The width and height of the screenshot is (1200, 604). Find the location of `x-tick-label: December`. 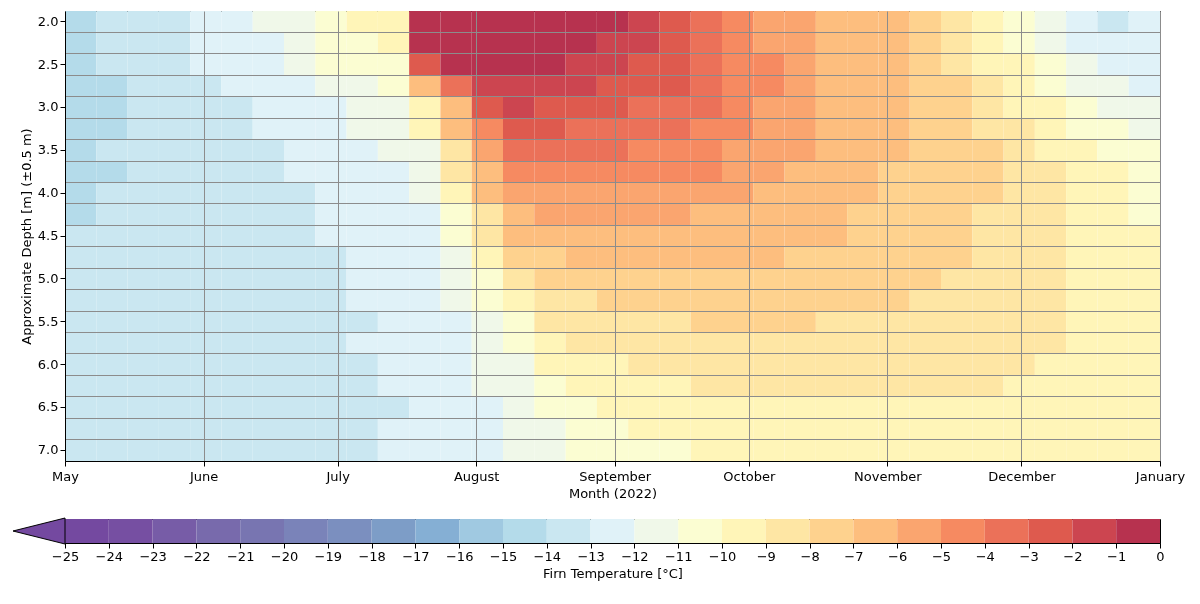

x-tick-label: December is located at coordinates (1022, 476).